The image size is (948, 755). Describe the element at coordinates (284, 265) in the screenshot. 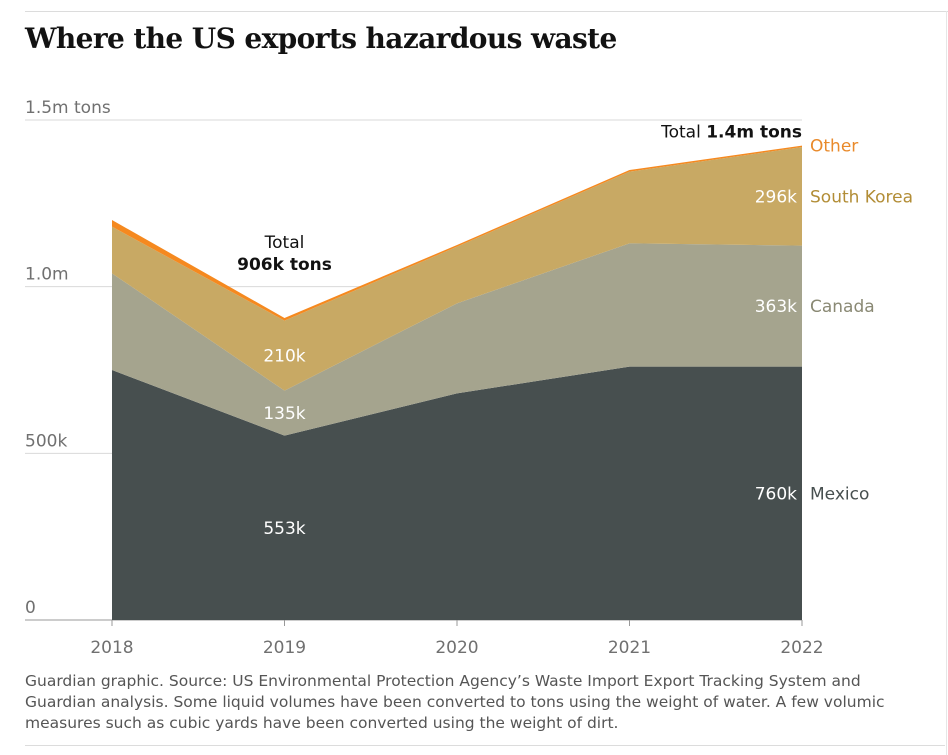

I see `total-2019-value: 906k tons` at that location.